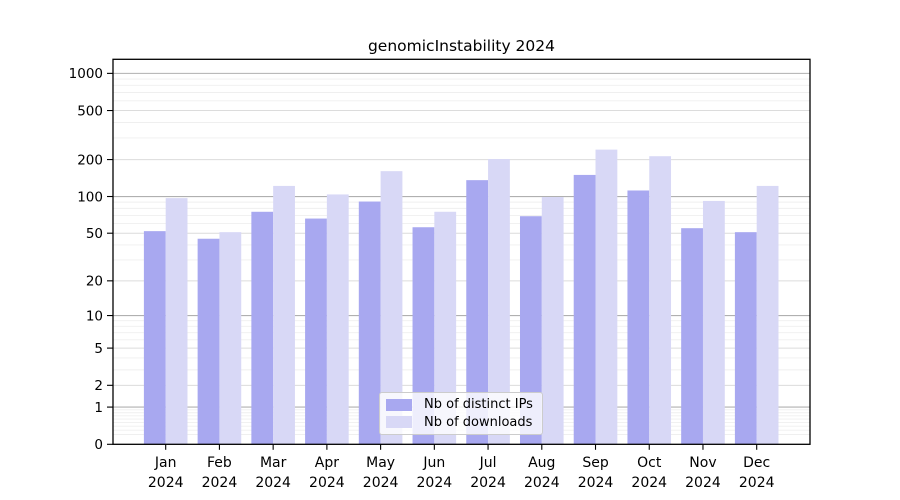 This screenshot has height=500, width=900. I want to click on bar-nov-distinct-ips, so click(692, 336).